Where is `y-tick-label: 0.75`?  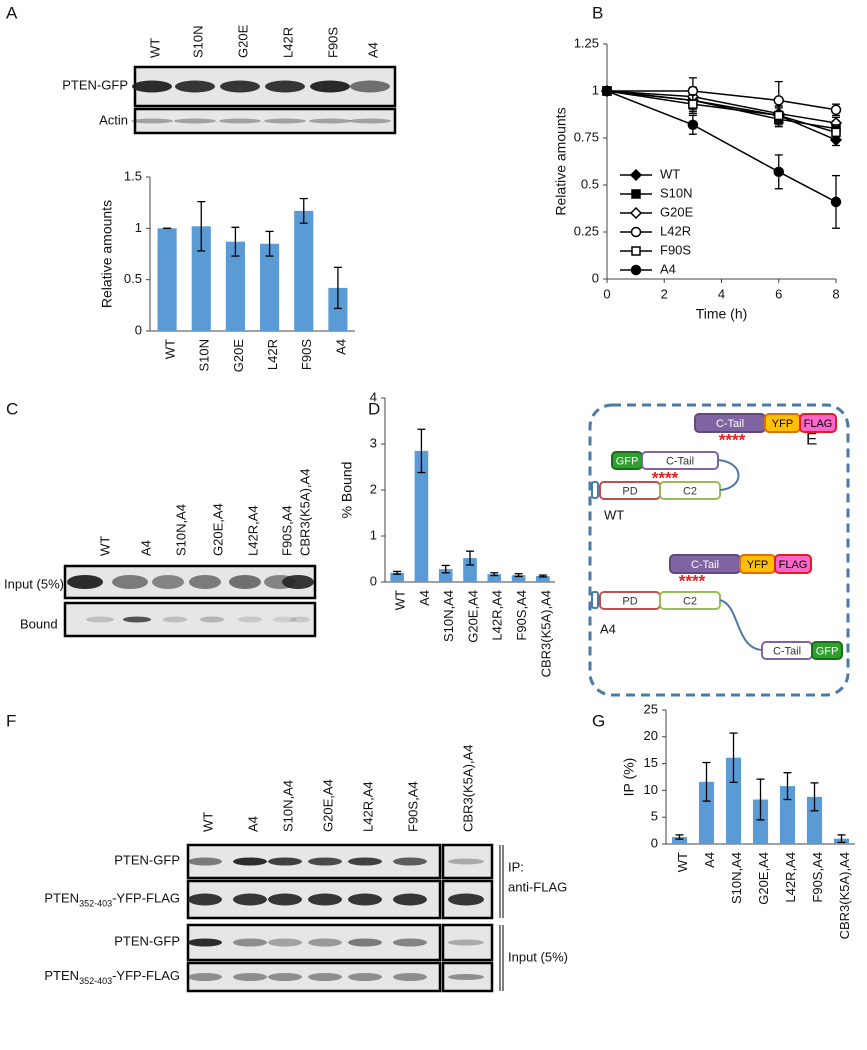
y-tick-label: 0.75 is located at coordinates (586, 136).